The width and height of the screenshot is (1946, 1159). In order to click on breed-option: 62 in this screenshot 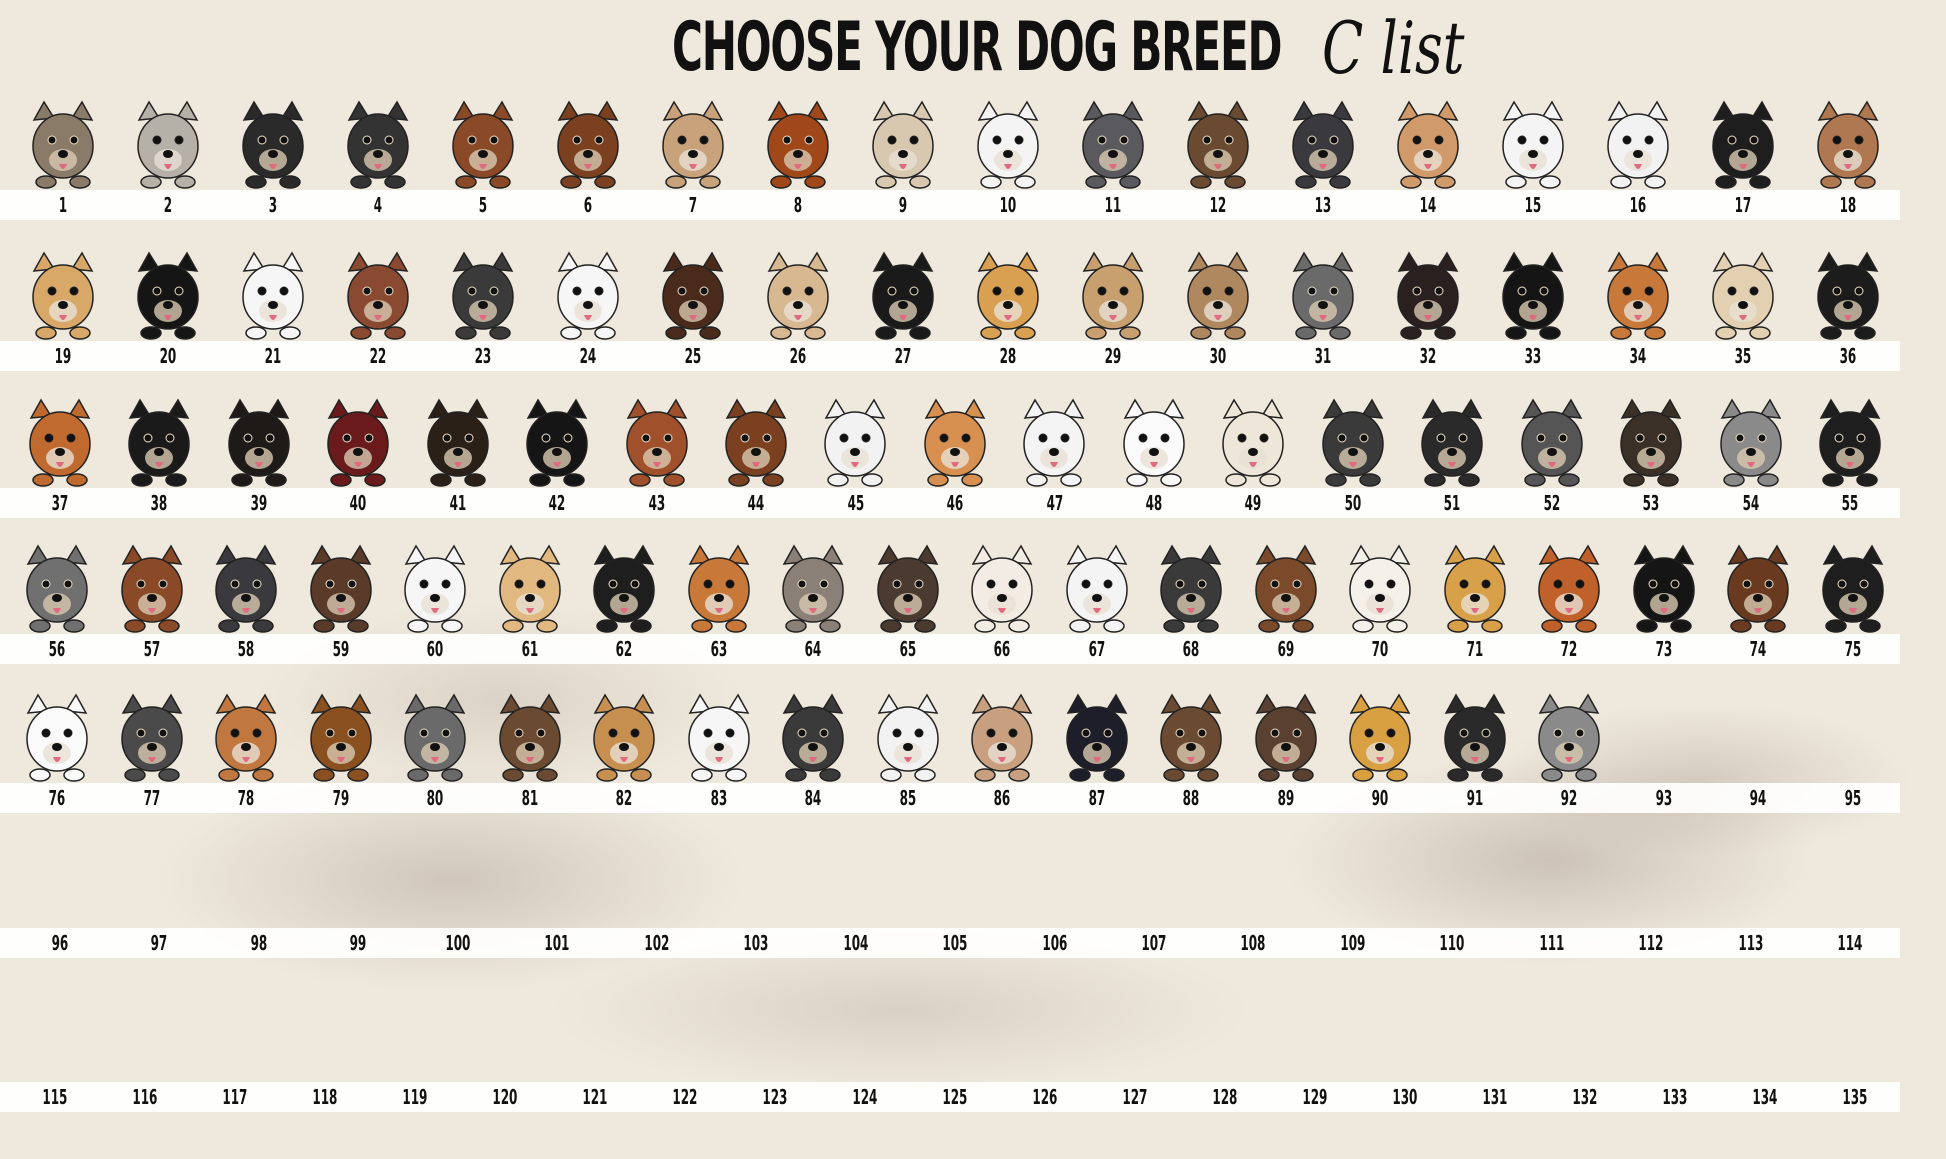, I will do `click(624, 603)`.